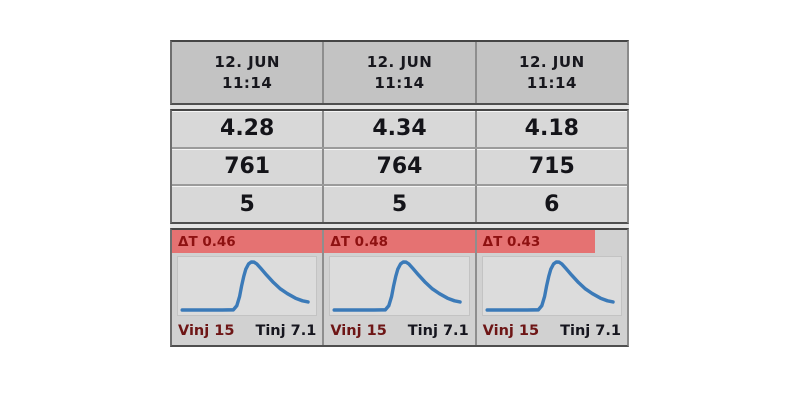 Image resolution: width=800 pixels, height=400 pixels. I want to click on value-cell: 4.28, so click(247, 129).